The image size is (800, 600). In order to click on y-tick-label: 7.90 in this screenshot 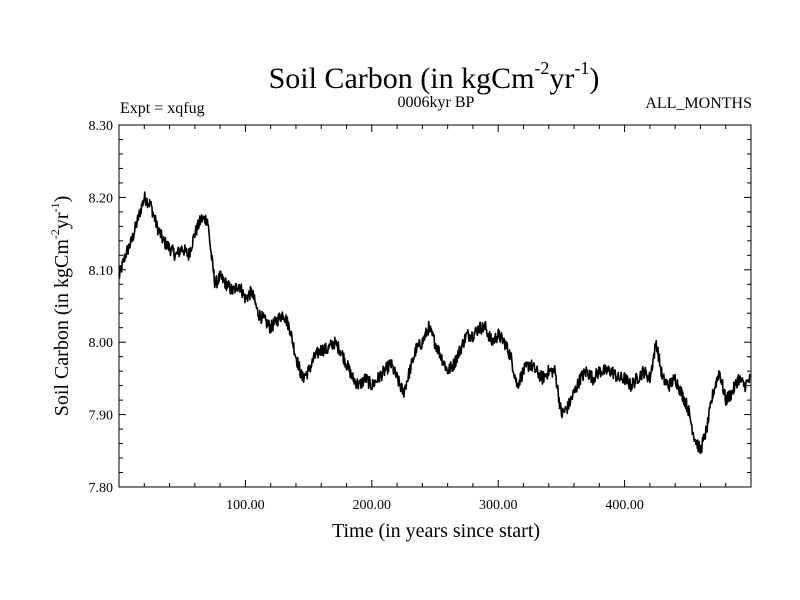, I will do `click(101, 416)`.